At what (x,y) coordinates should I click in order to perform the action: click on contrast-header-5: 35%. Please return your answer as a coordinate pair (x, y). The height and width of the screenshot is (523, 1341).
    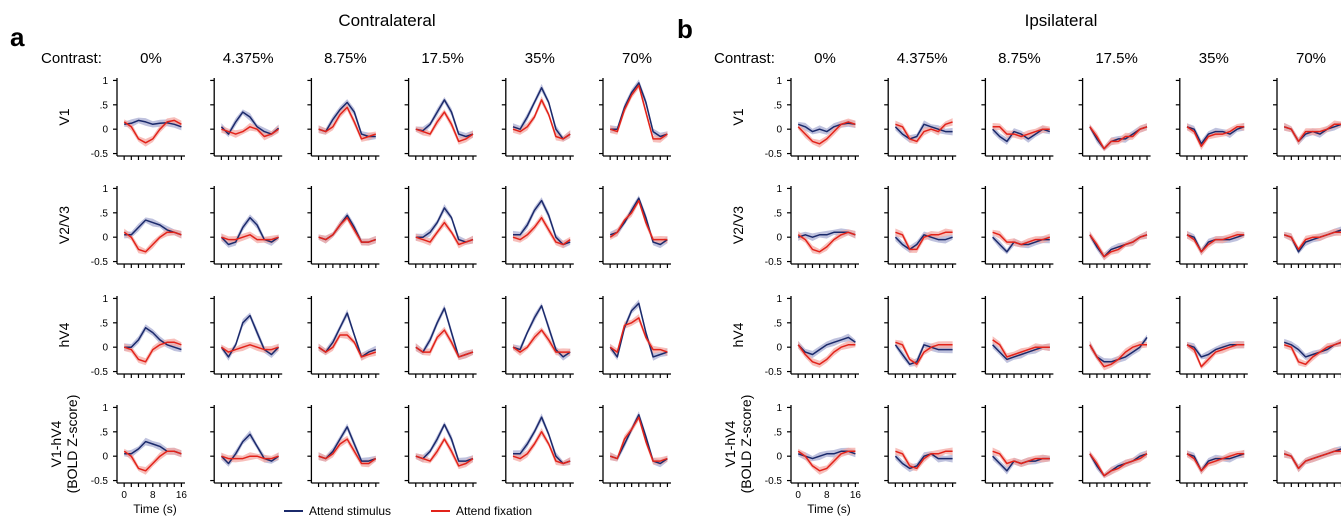
    Looking at the image, I should click on (1214, 58).